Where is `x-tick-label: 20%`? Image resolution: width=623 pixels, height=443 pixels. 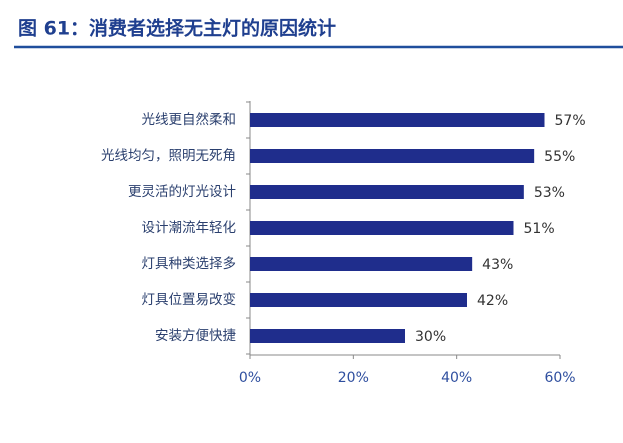
x-tick-label: 20% is located at coordinates (353, 378).